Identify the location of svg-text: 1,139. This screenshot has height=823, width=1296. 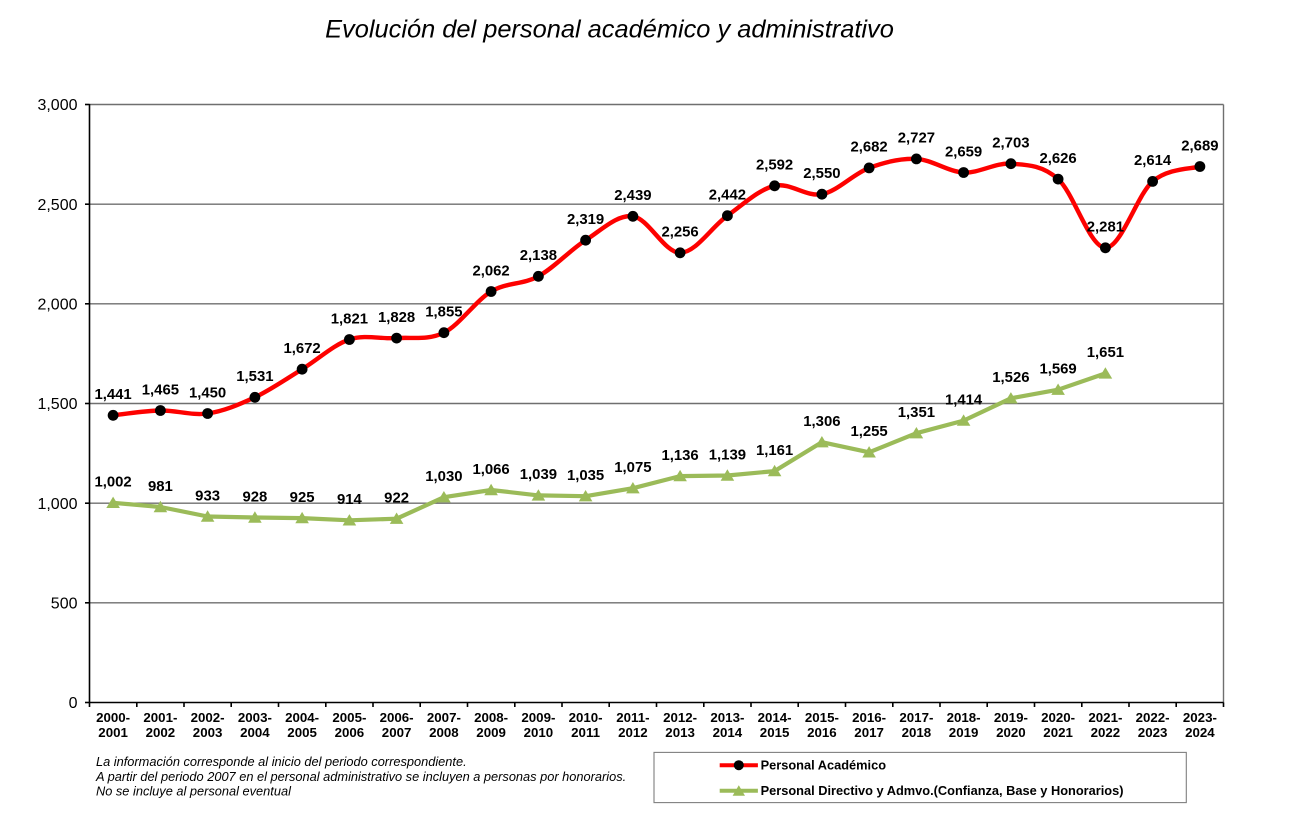
(727, 455).